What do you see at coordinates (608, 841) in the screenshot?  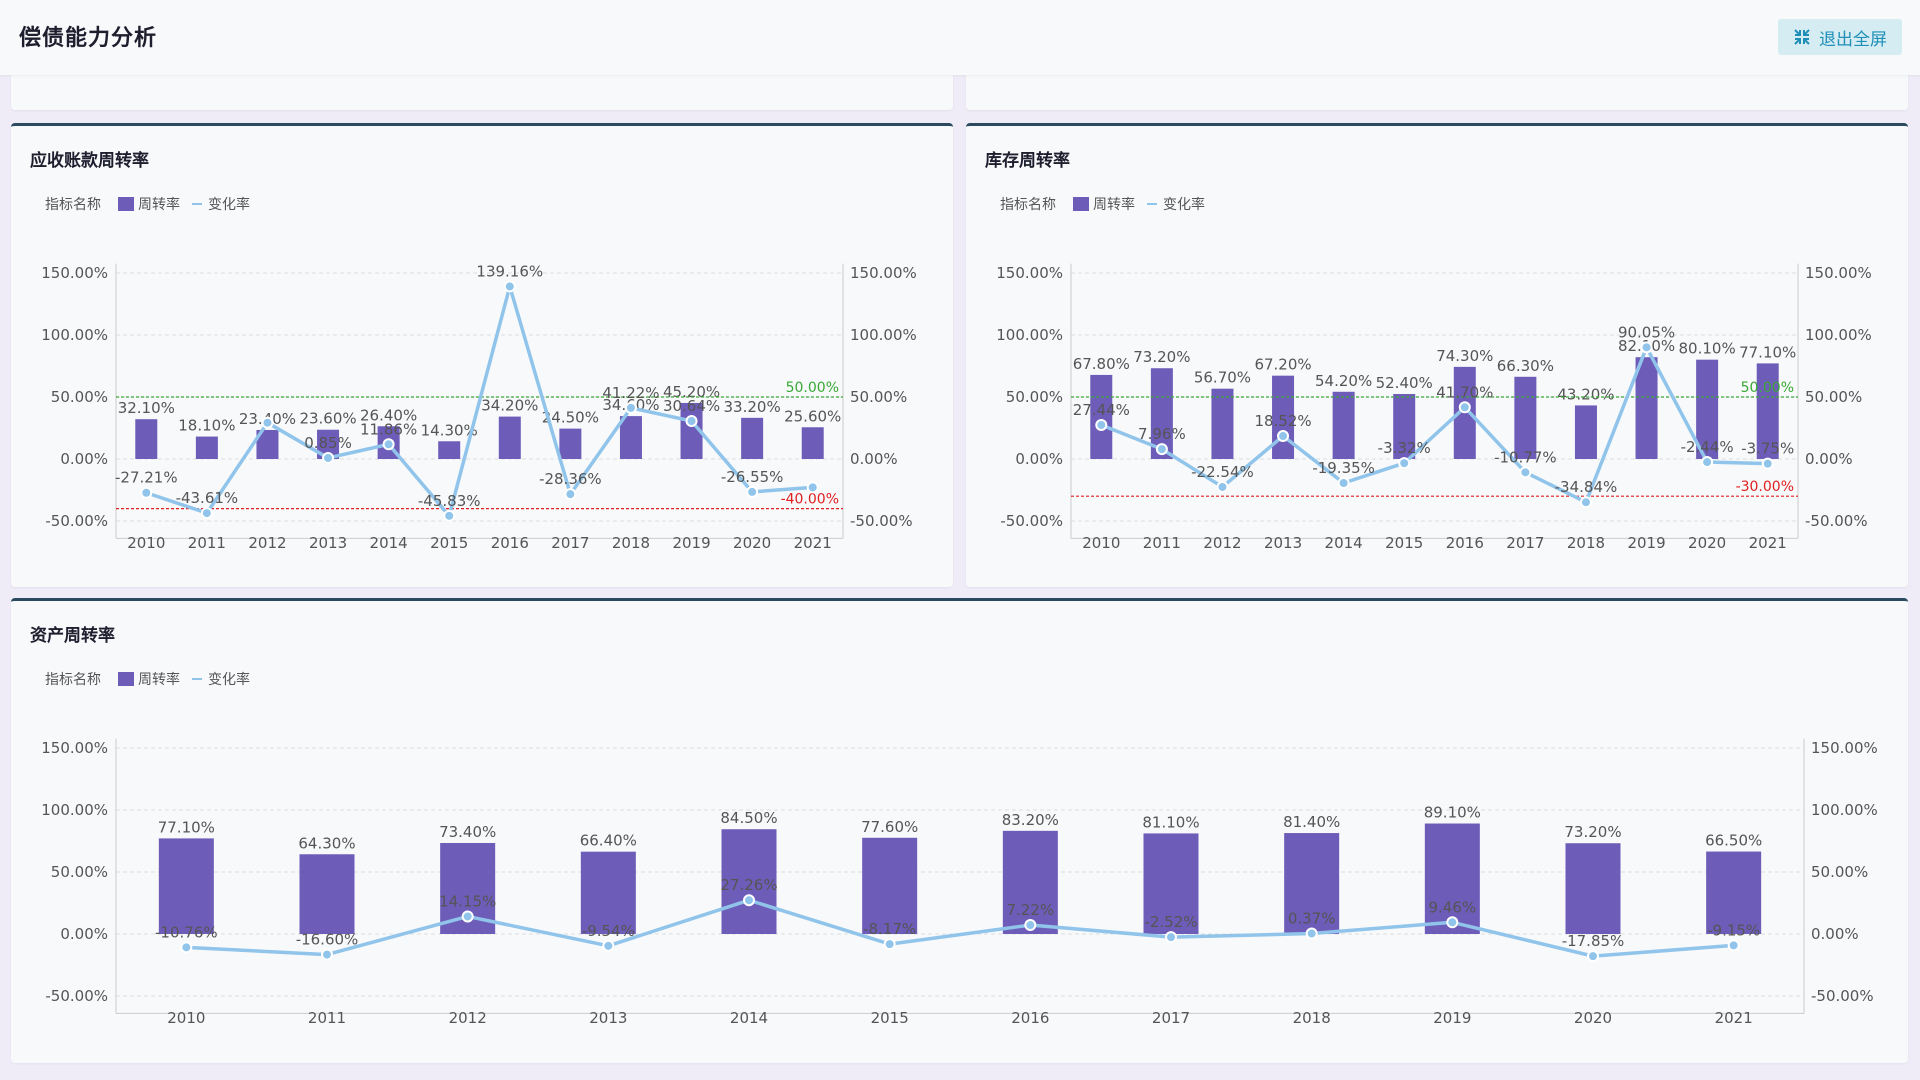 I see `bar-data-label: 66.40%` at bounding box center [608, 841].